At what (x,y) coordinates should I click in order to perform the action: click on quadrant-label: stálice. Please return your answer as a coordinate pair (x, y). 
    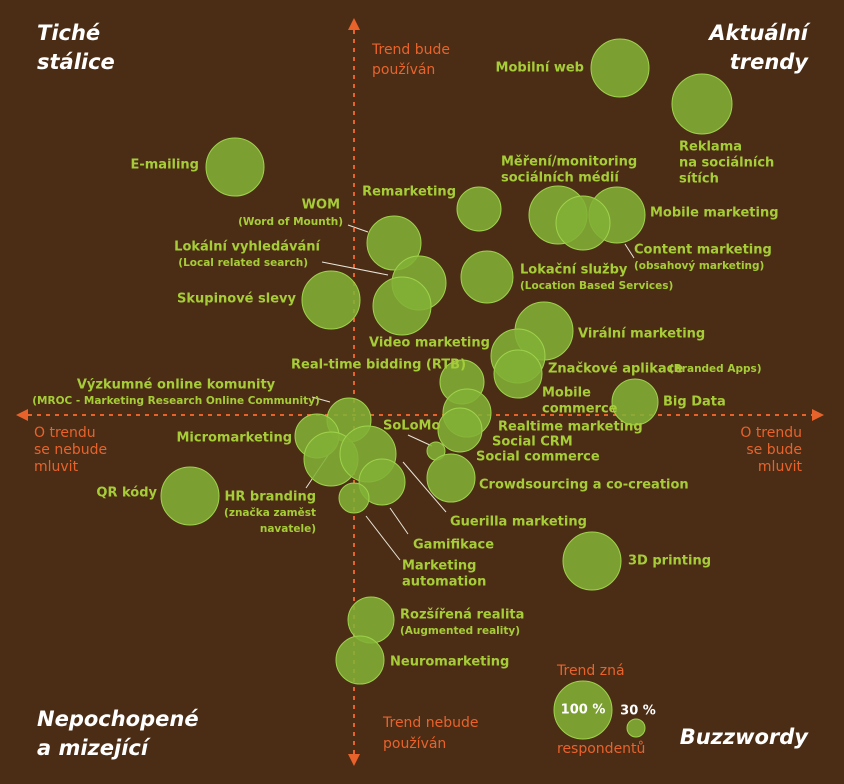
    Looking at the image, I should click on (76, 62).